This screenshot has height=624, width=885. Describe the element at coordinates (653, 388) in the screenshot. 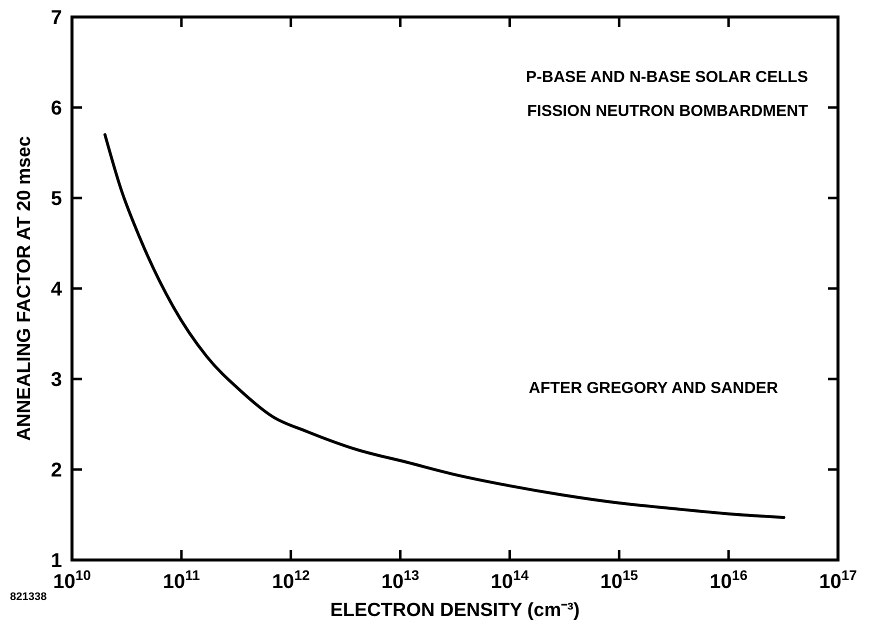

I see `annotation: AFTER GREGORY AND SANDER` at that location.